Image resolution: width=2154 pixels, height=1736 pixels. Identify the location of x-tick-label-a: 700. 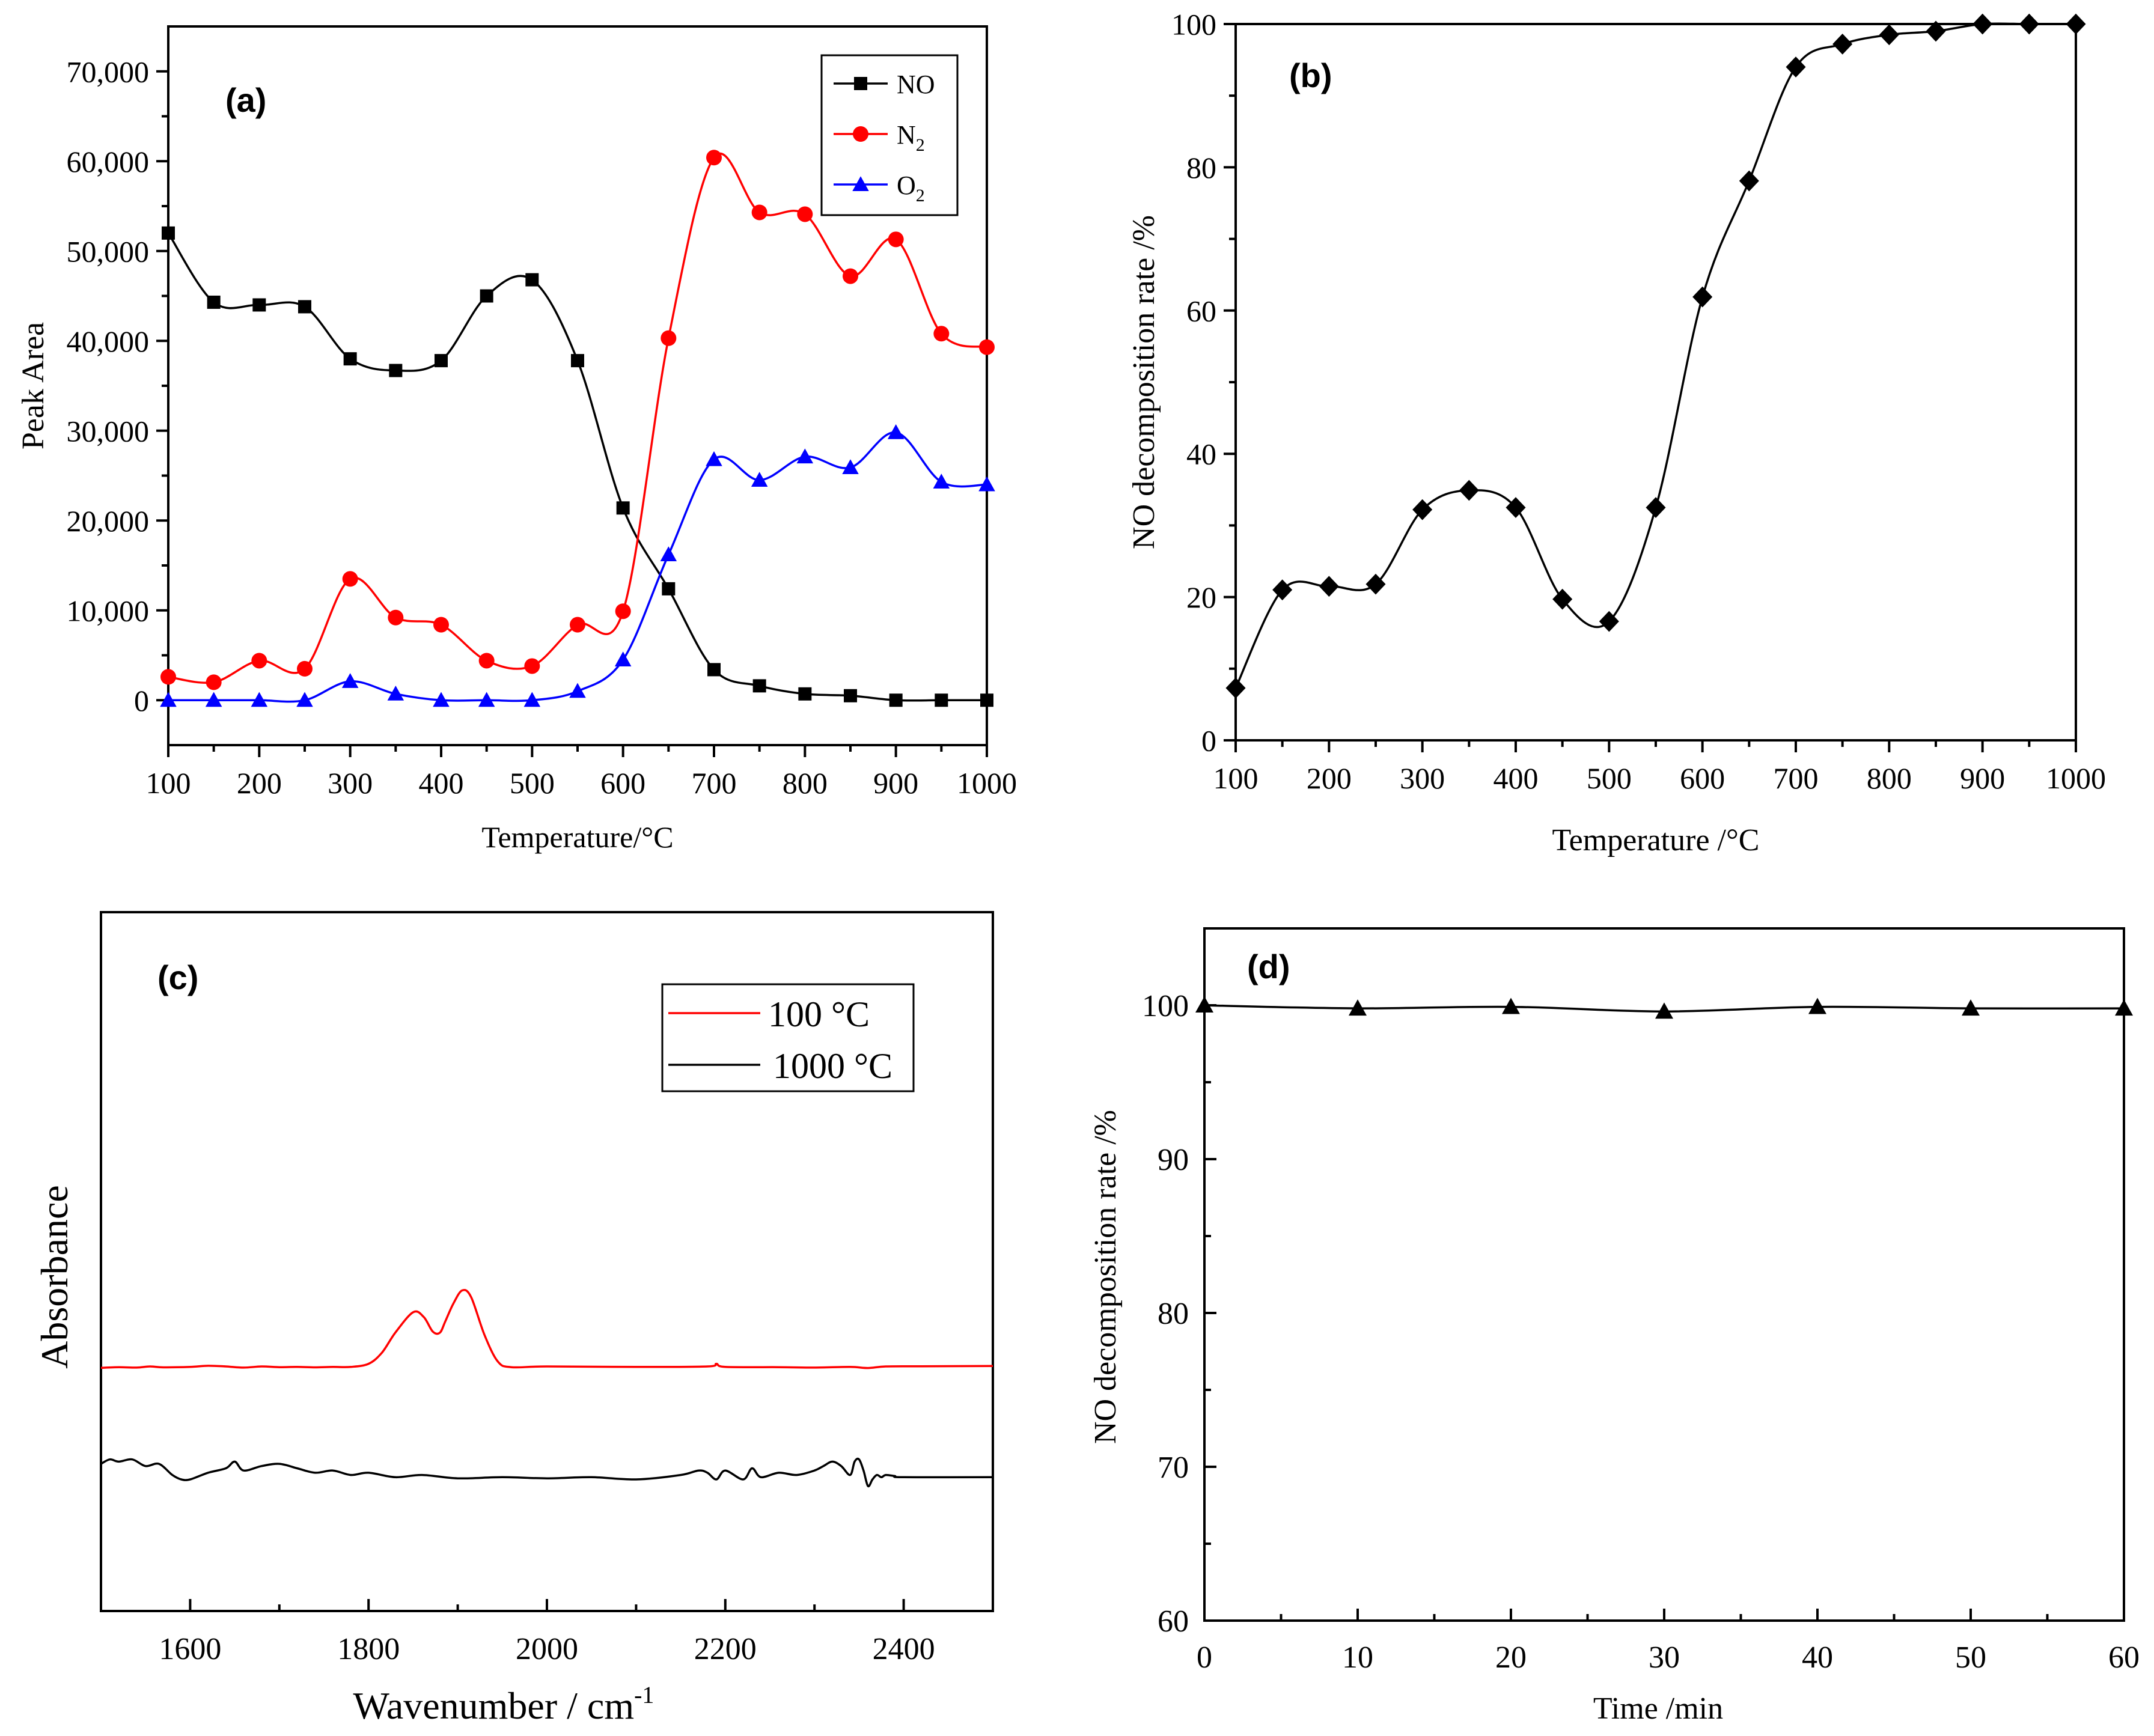
(714, 783).